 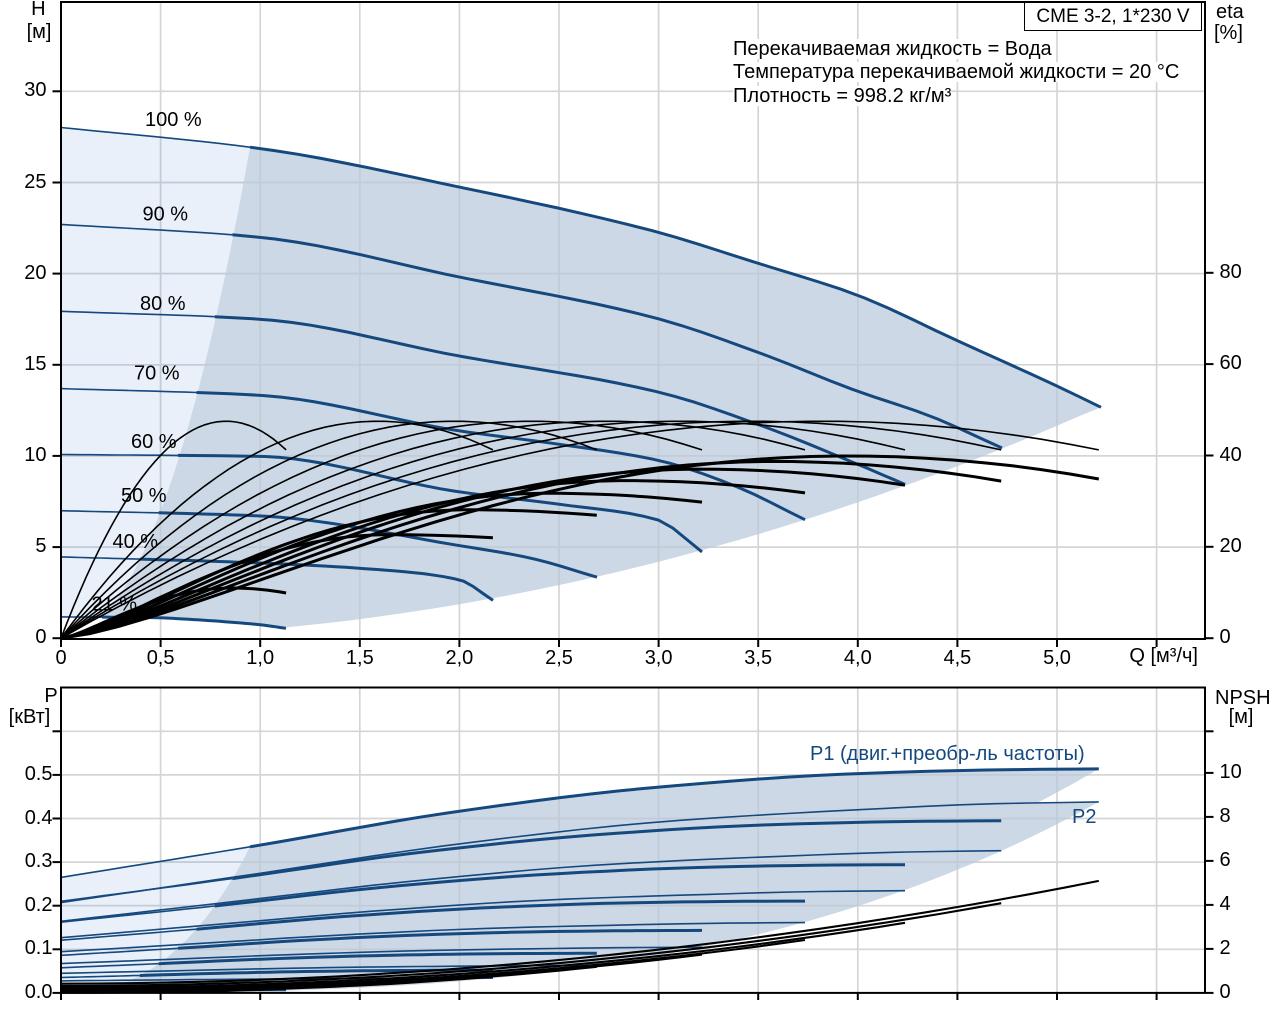 What do you see at coordinates (173, 120) in the screenshot?
I see `svg-text: 100 %` at bounding box center [173, 120].